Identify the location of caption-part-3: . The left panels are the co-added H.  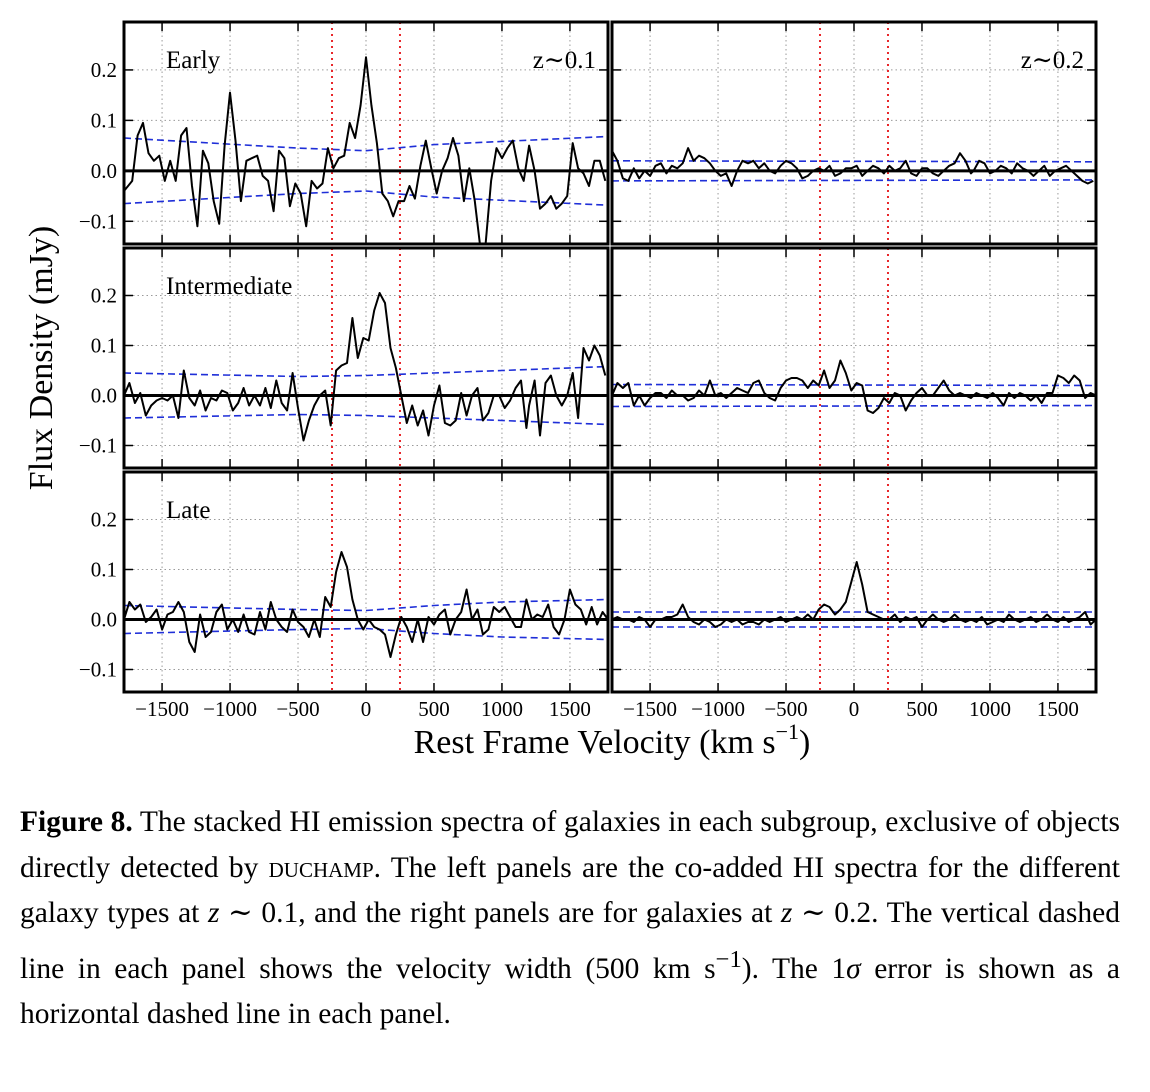
(594, 867).